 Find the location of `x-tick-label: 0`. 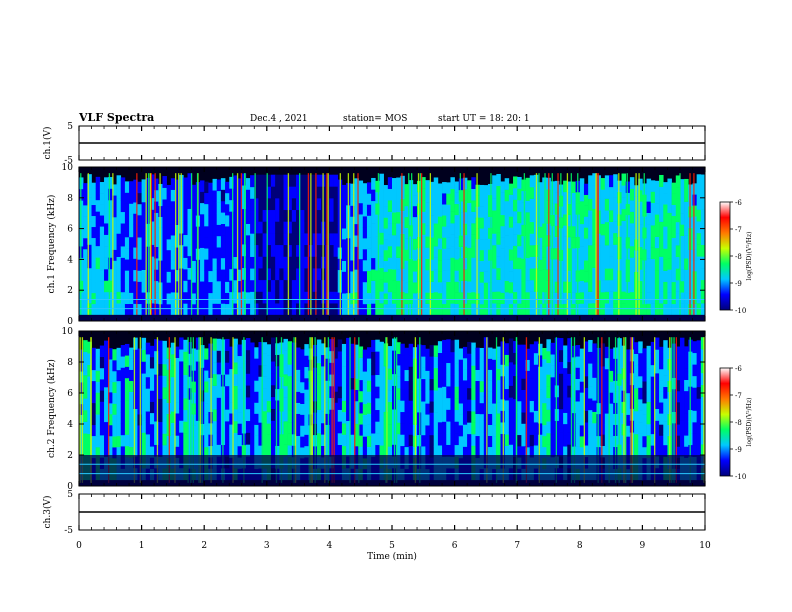

x-tick-label: 0 is located at coordinates (79, 546).